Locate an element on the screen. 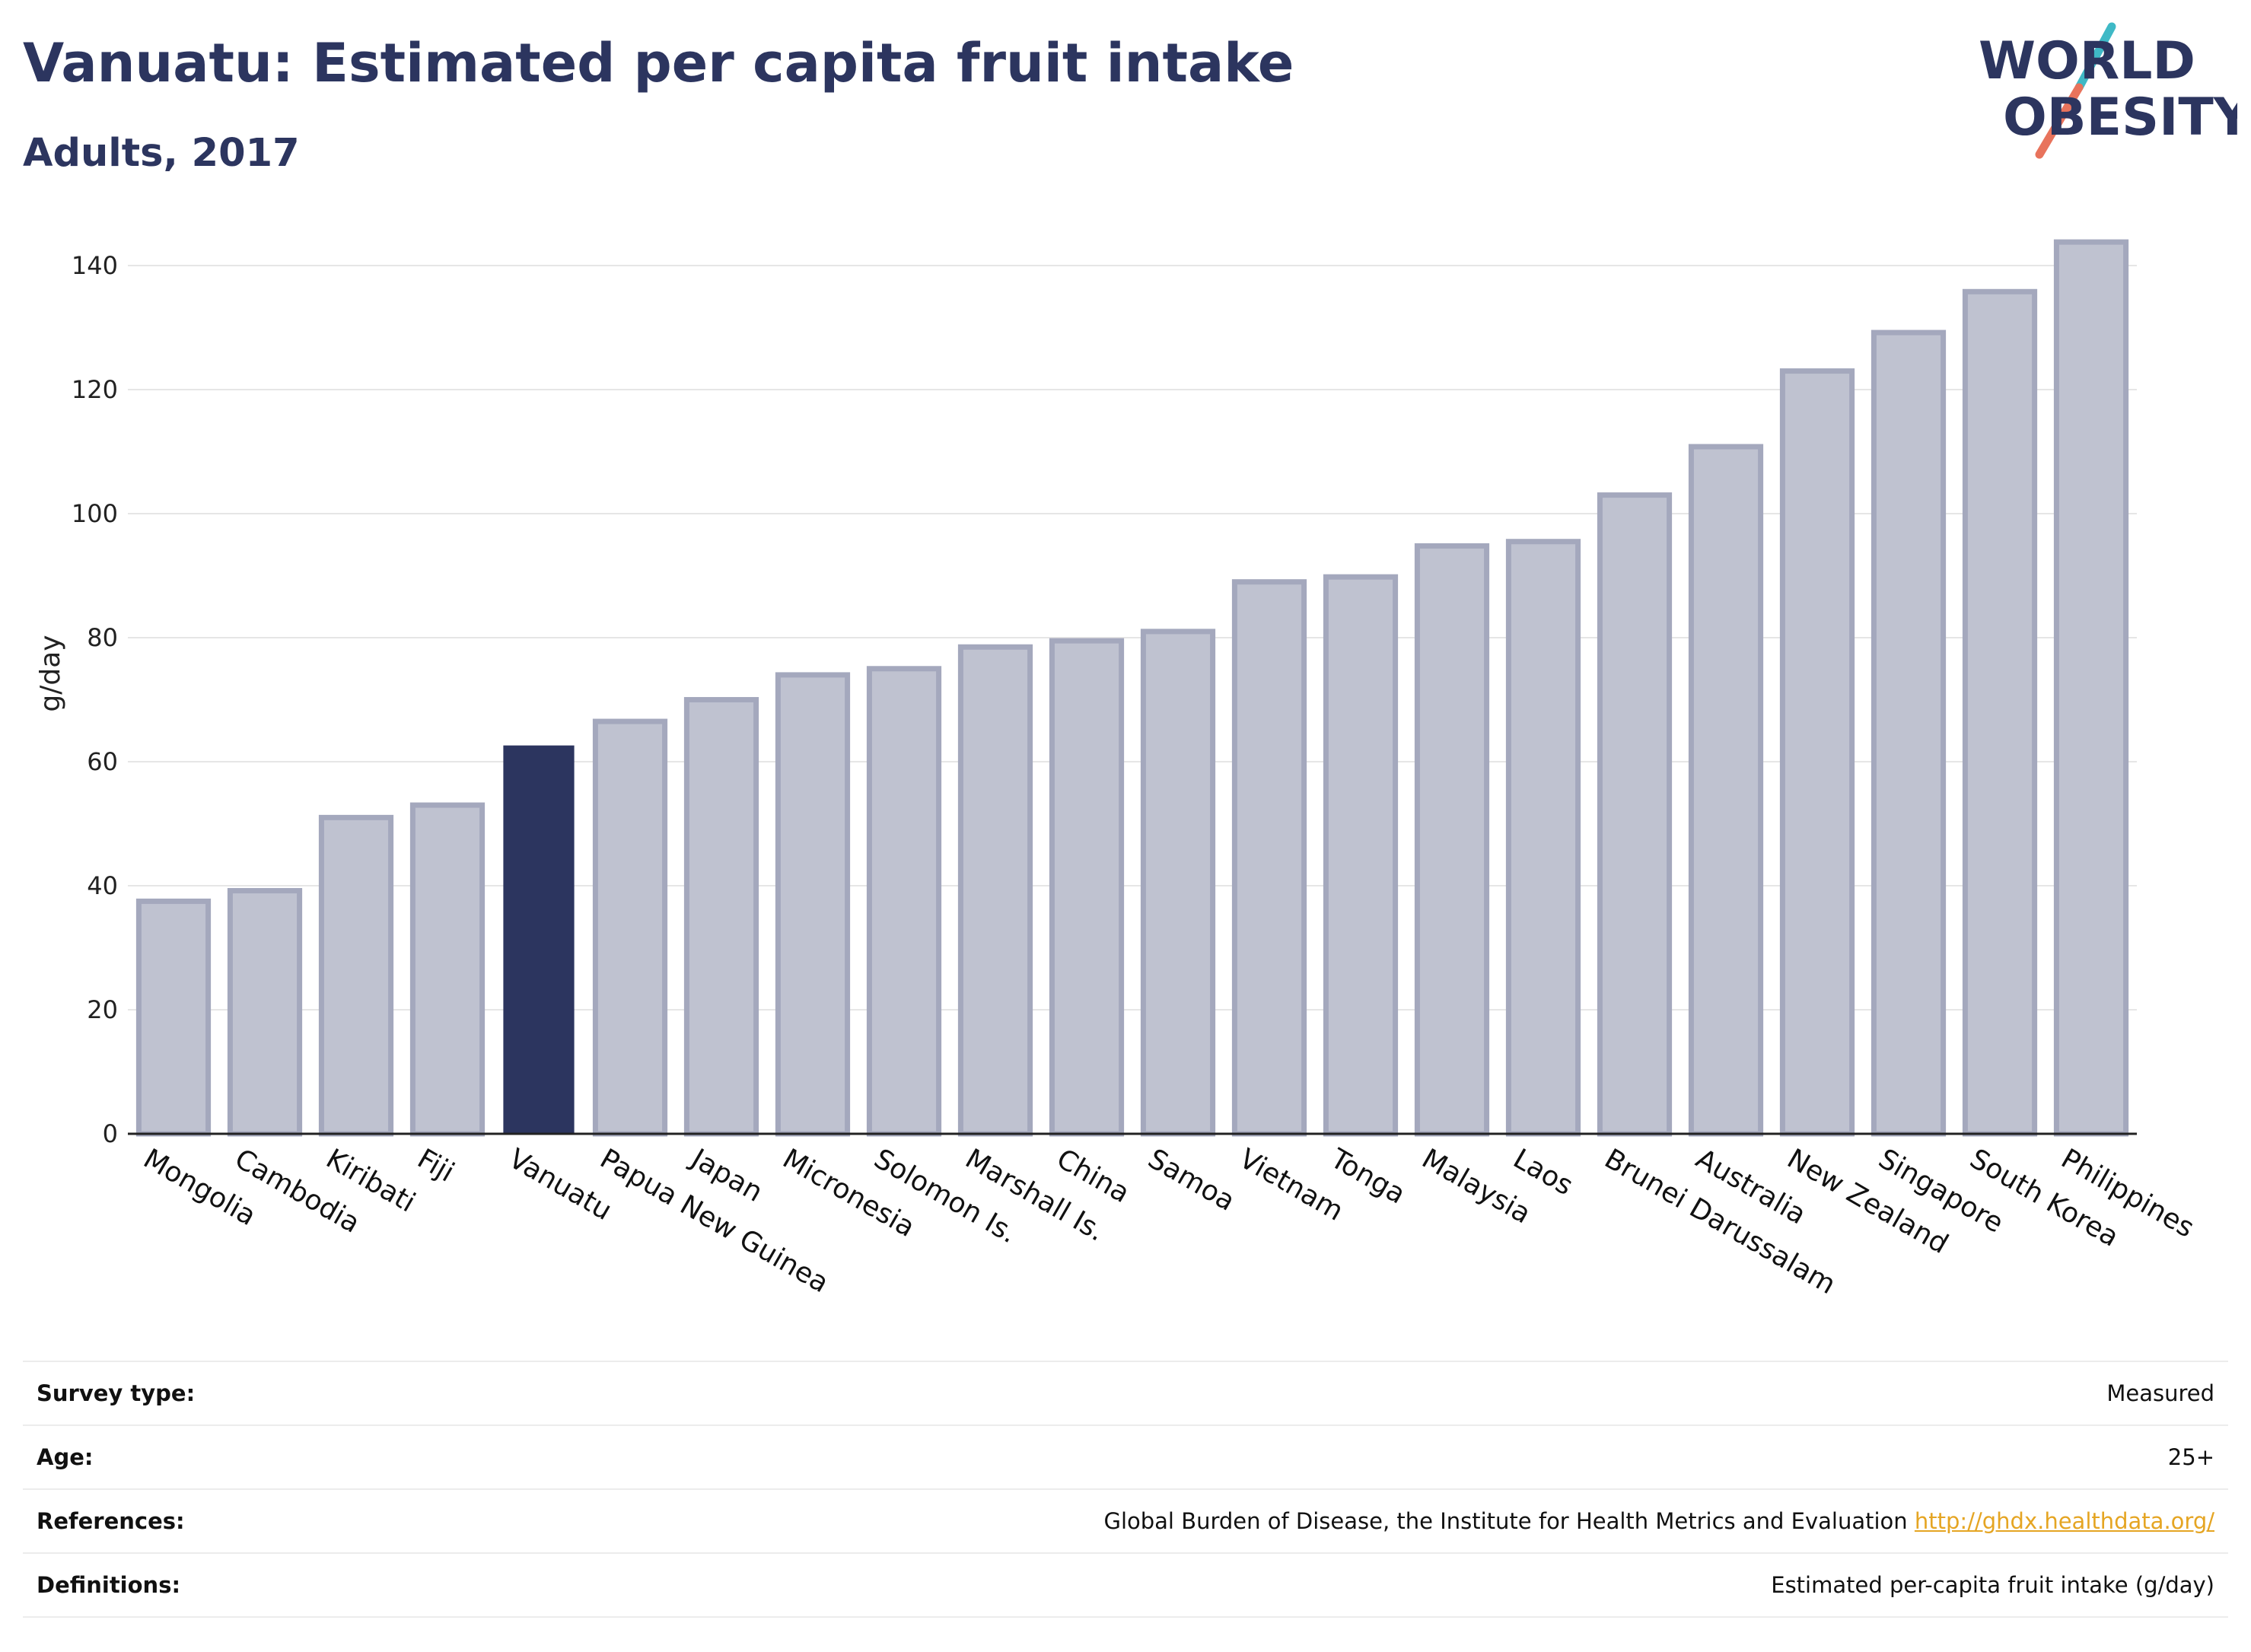 This screenshot has height=1652, width=2251. bar-malaysia is located at coordinates (1452, 840).